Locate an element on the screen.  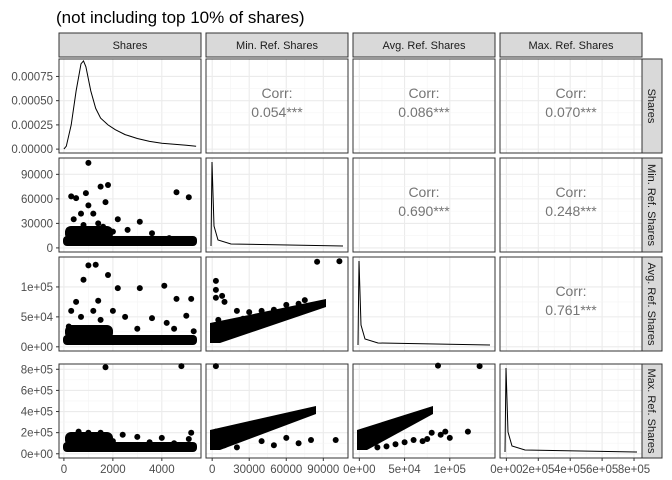
x-tick-label: 60000 is located at coordinates (286, 470).